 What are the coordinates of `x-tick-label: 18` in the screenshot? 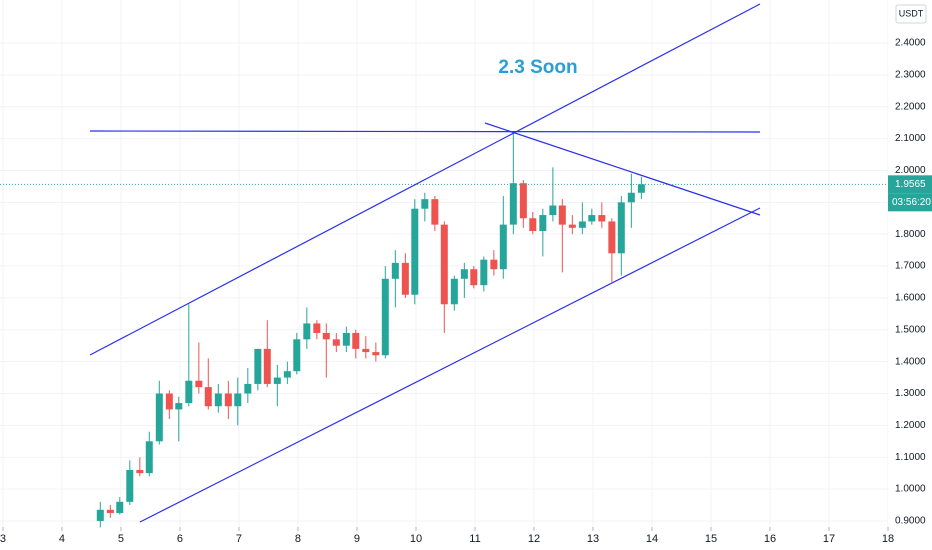 It's located at (888, 539).